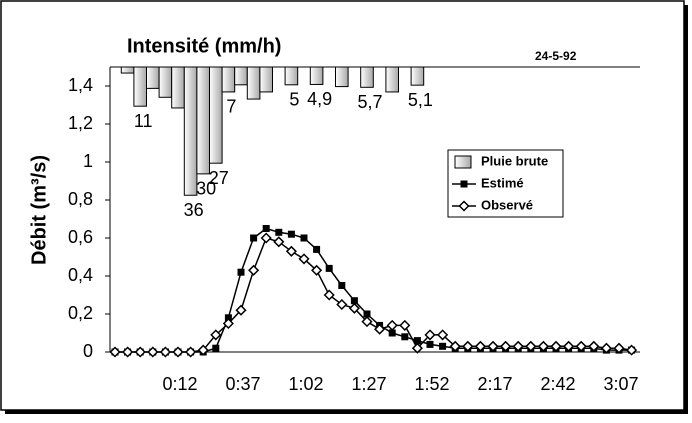 Image resolution: width=692 pixels, height=423 pixels. What do you see at coordinates (368, 384) in the screenshot?
I see `x-tick-label: 1:27` at bounding box center [368, 384].